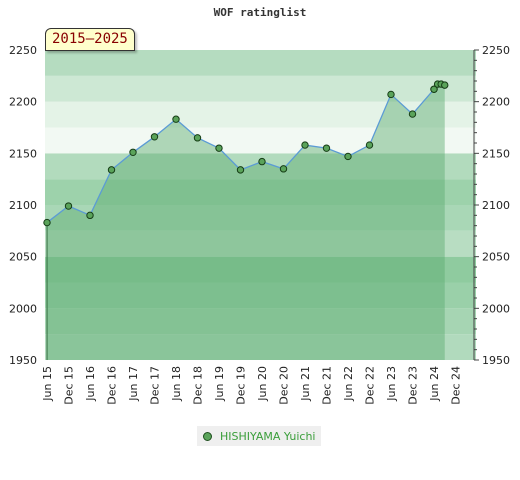  Describe the element at coordinates (176, 384) in the screenshot. I see `x-tick-label: Jun 18` at that location.